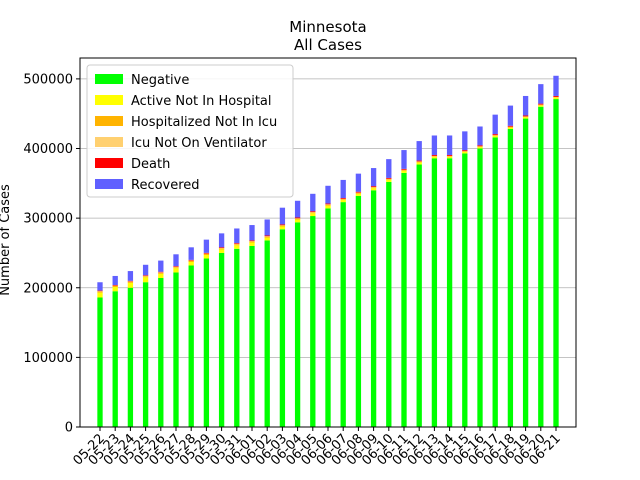  I want to click on chart-subtitle: All Cases, so click(328, 45).